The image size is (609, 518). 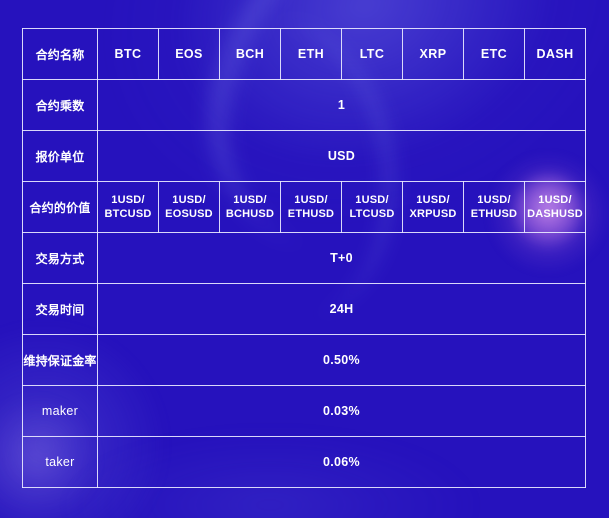 I want to click on row-label-trading-hours: 交易时间, so click(x=60, y=309).